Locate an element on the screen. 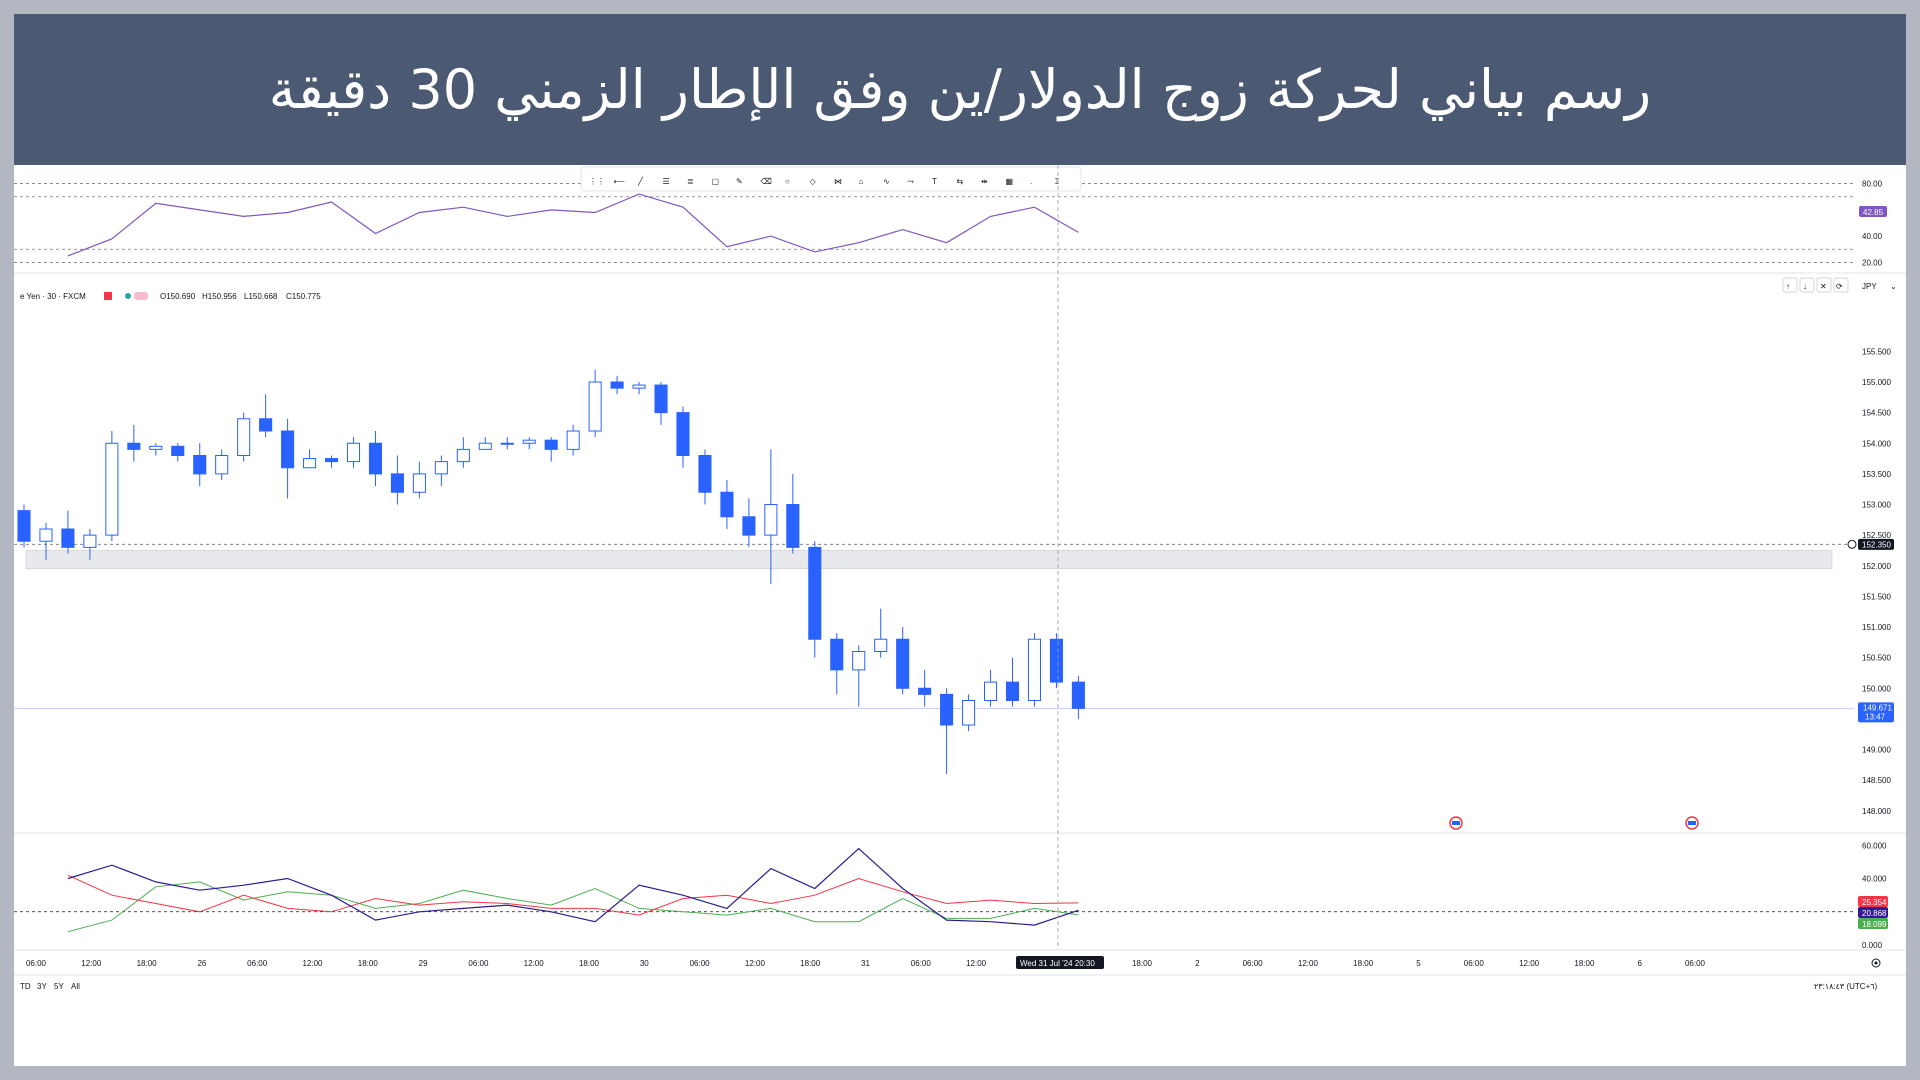  price-scale-controls: ↑ ↓ ✕ ⟳ JPY ⌄ is located at coordinates (1839, 285).